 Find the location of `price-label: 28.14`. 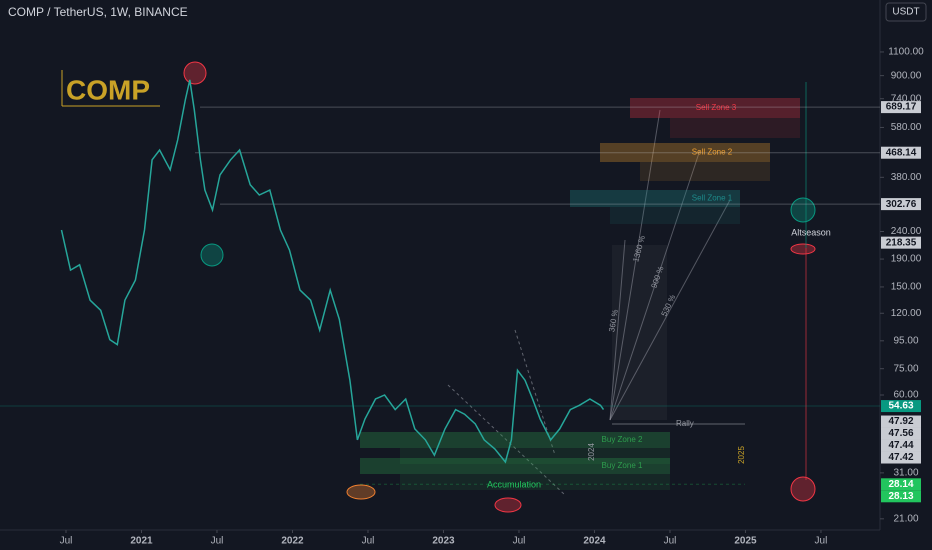

price-label: 28.14 is located at coordinates (900, 484).